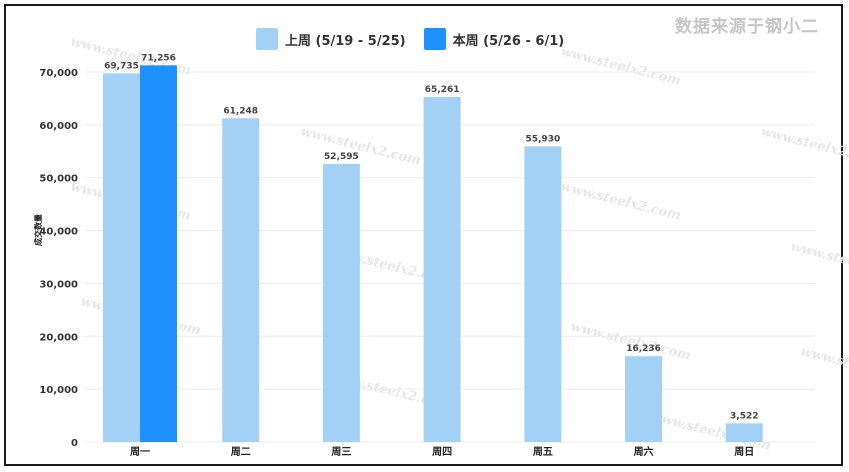 Image resolution: width=849 pixels, height=472 pixels. I want to click on chart-legend: 上周 (5/19 - 5/25) 本周 (5/26 - 6/1), so click(410, 39).